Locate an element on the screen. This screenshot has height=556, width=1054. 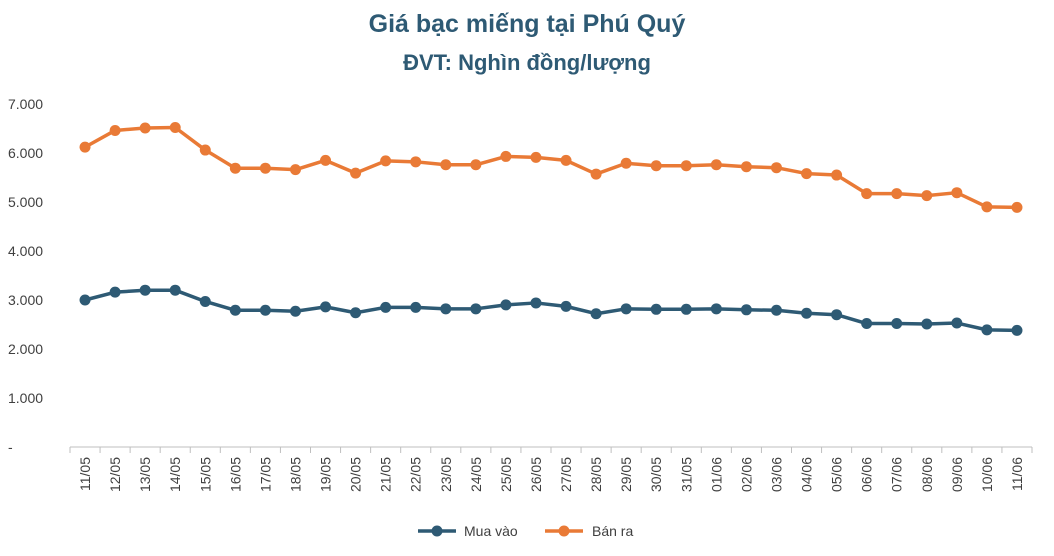
x-tick-label: 29/05 is located at coordinates (626, 474).